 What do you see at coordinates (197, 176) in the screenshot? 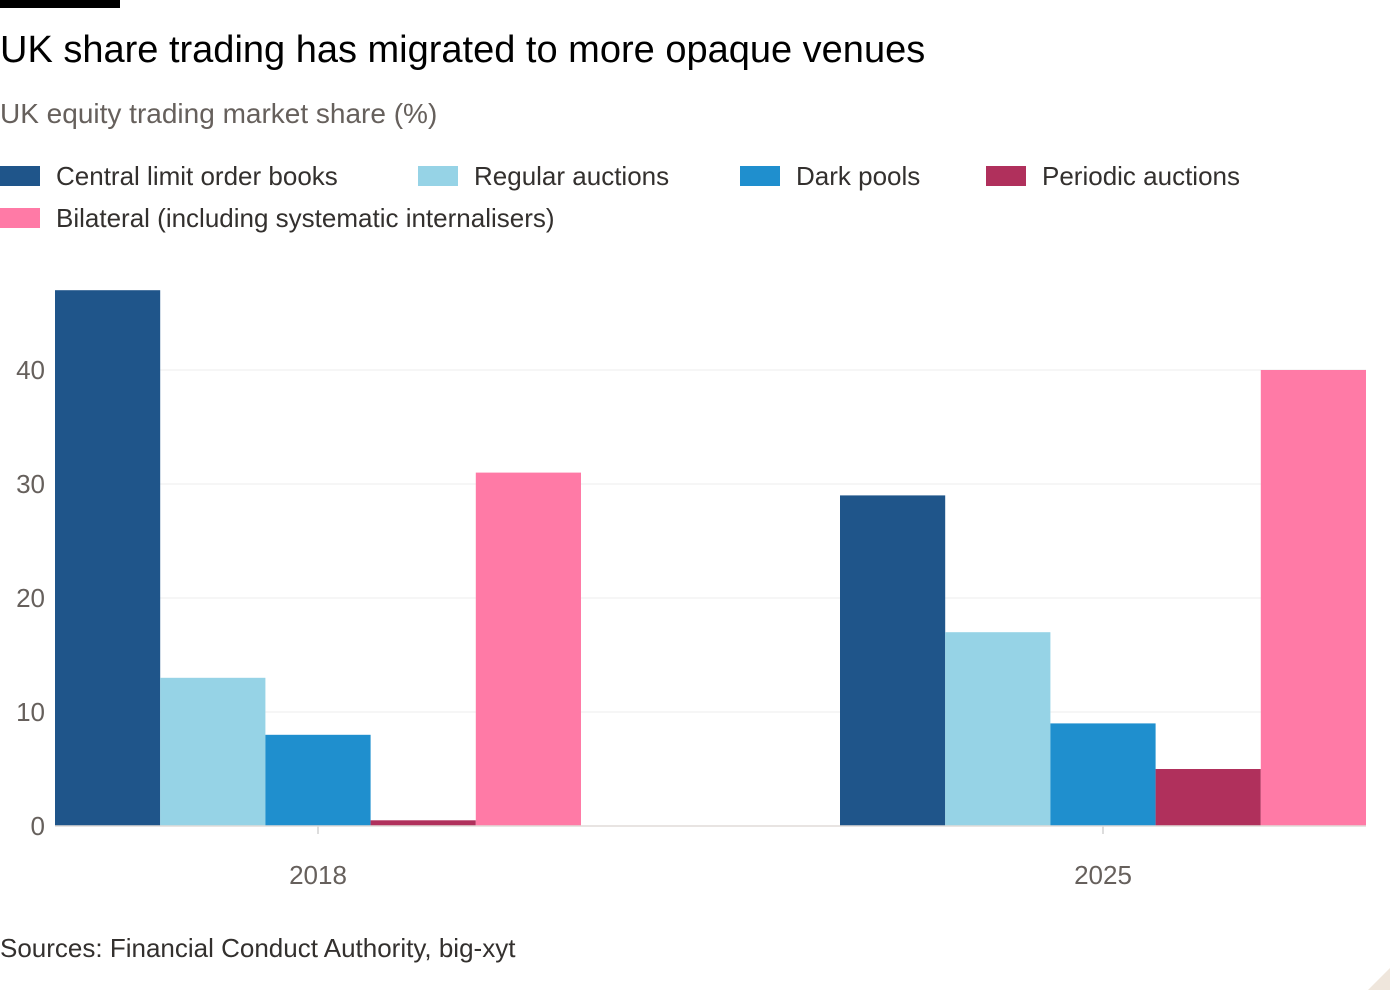
I see `legend-label-central-limit-order-books: Central limit order books` at bounding box center [197, 176].